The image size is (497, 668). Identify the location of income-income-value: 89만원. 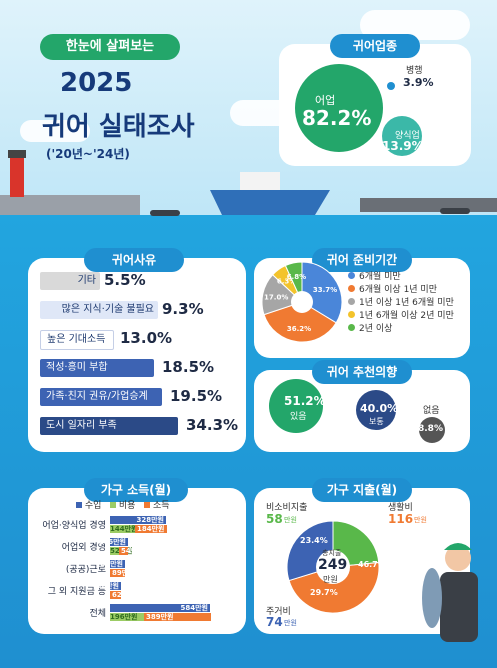
(123, 573).